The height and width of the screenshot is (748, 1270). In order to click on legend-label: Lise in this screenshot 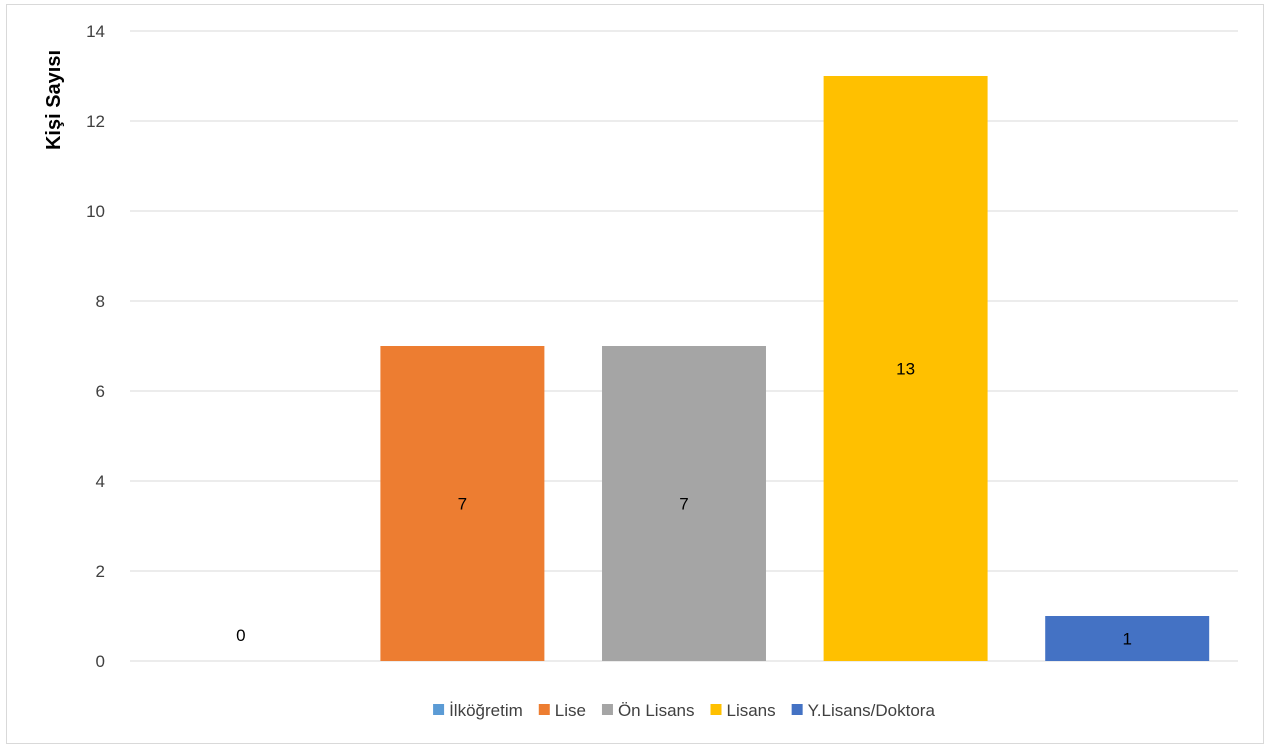, I will do `click(570, 710)`.